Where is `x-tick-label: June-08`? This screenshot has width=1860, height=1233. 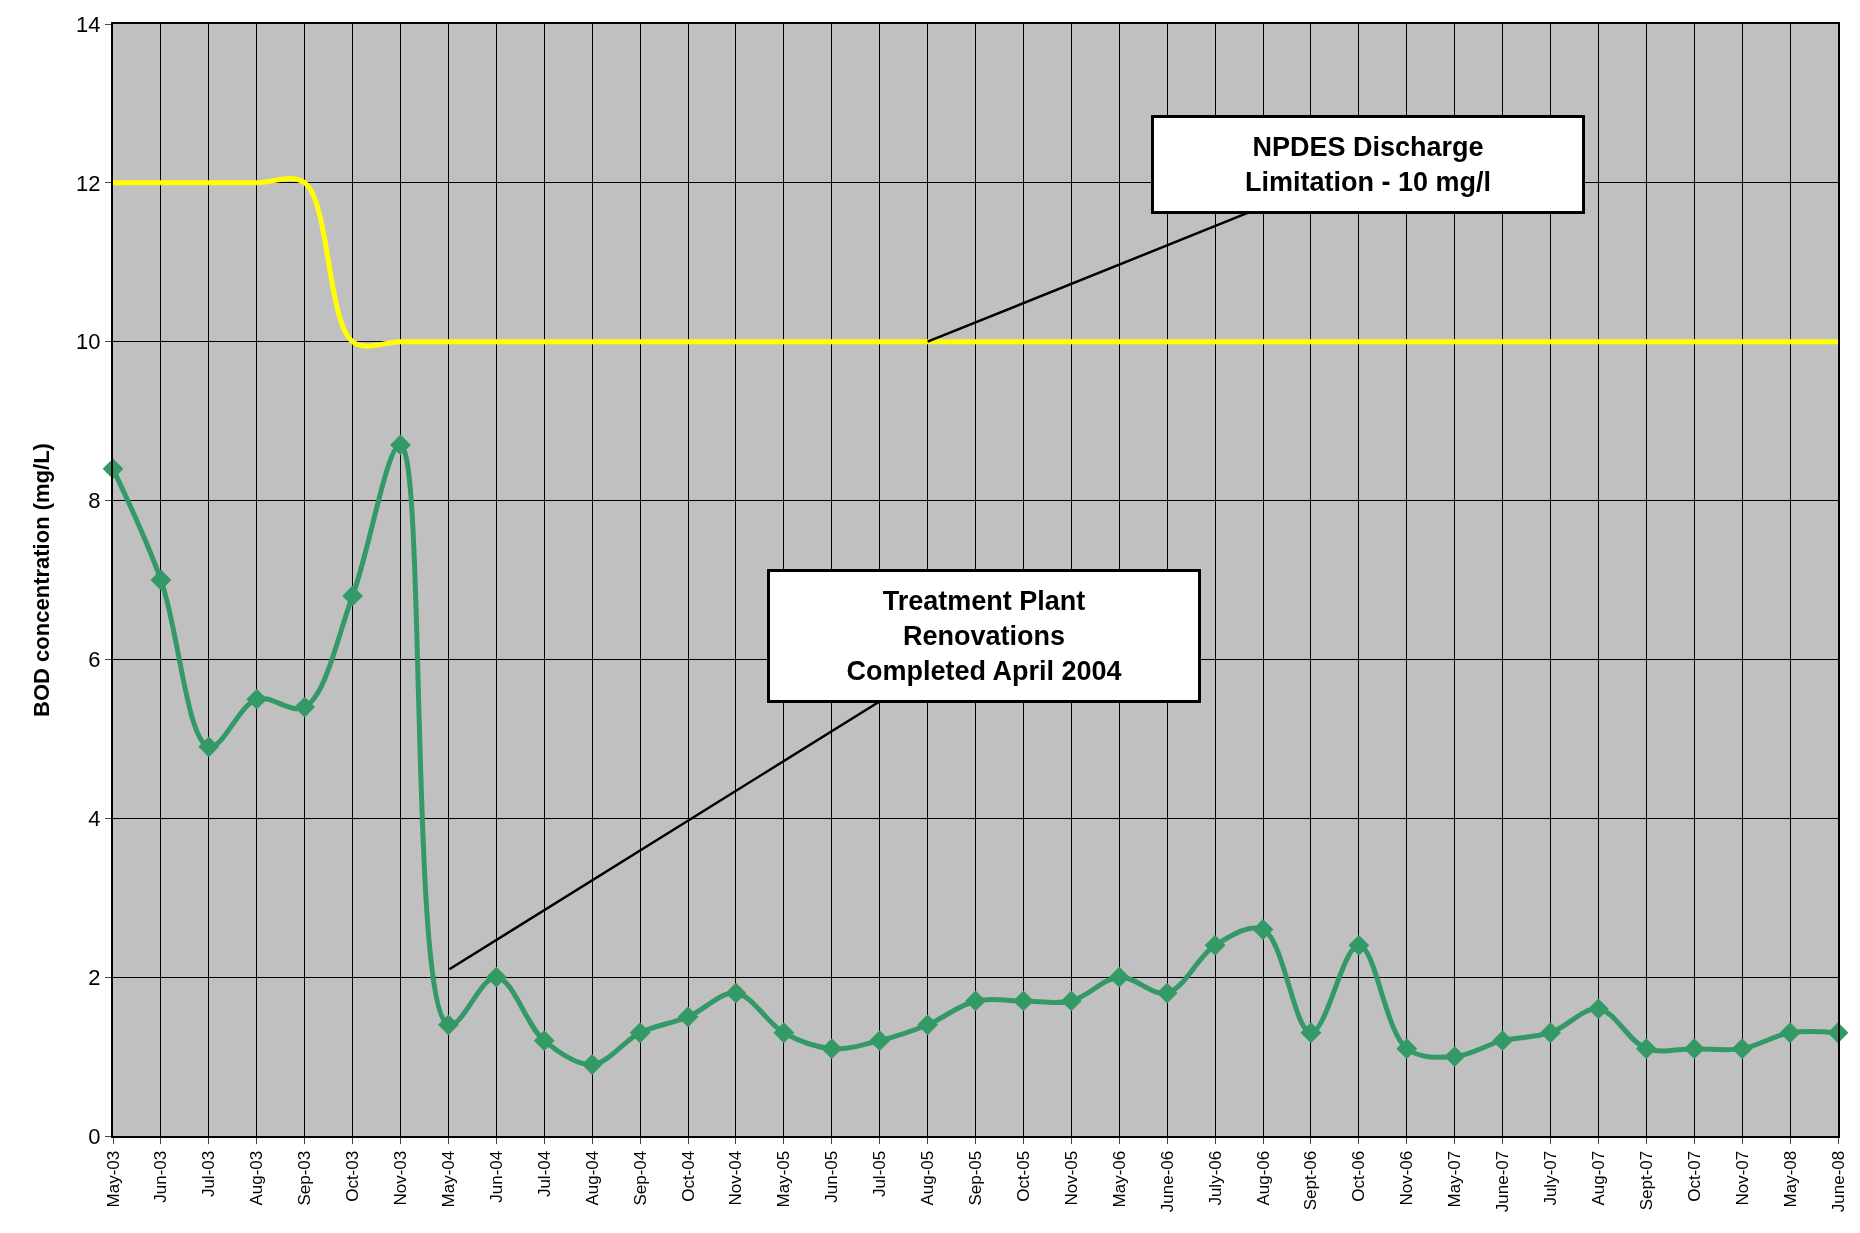 x-tick-label: June-08 is located at coordinates (1838, 1181).